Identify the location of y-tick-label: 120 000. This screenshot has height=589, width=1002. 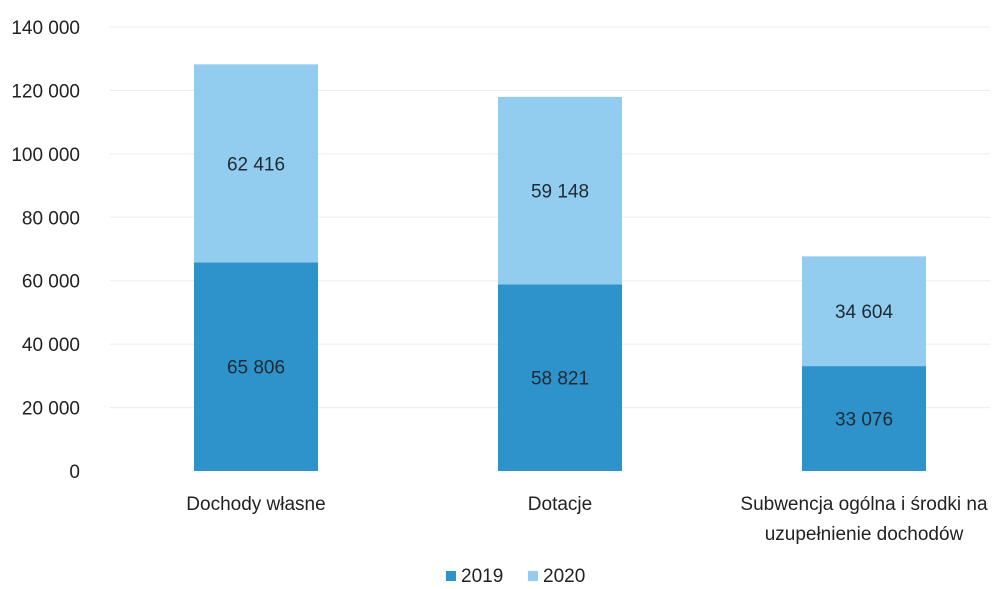
(45, 91).